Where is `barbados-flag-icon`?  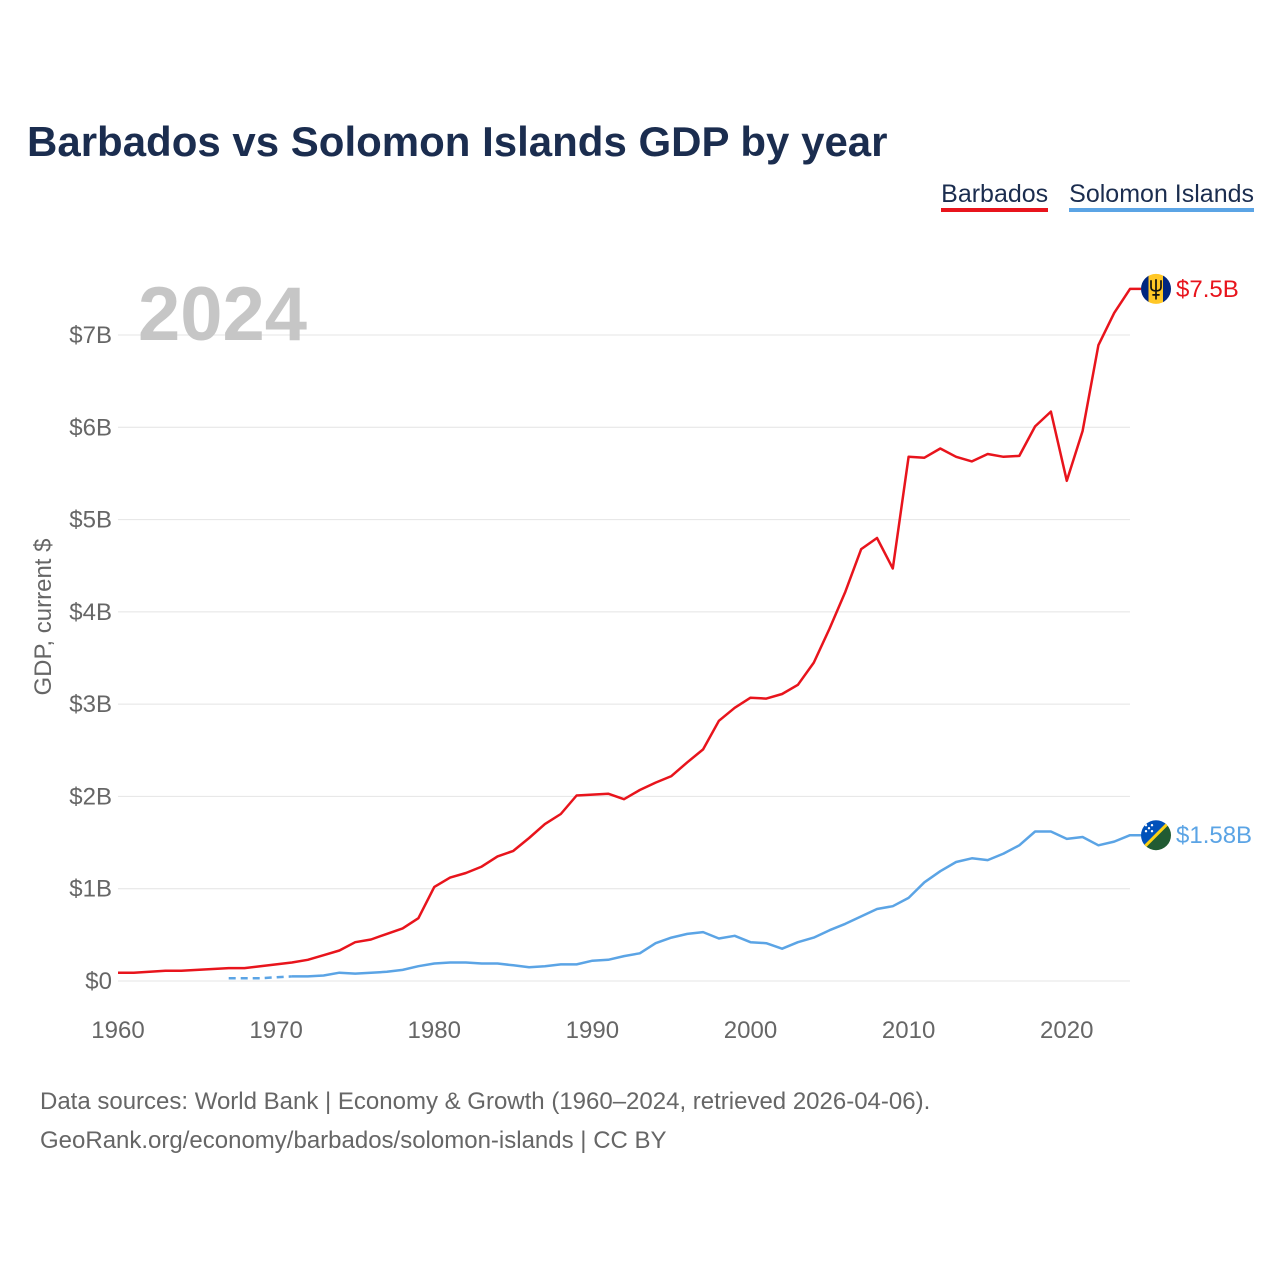
barbados-flag-icon is located at coordinates (1156, 288).